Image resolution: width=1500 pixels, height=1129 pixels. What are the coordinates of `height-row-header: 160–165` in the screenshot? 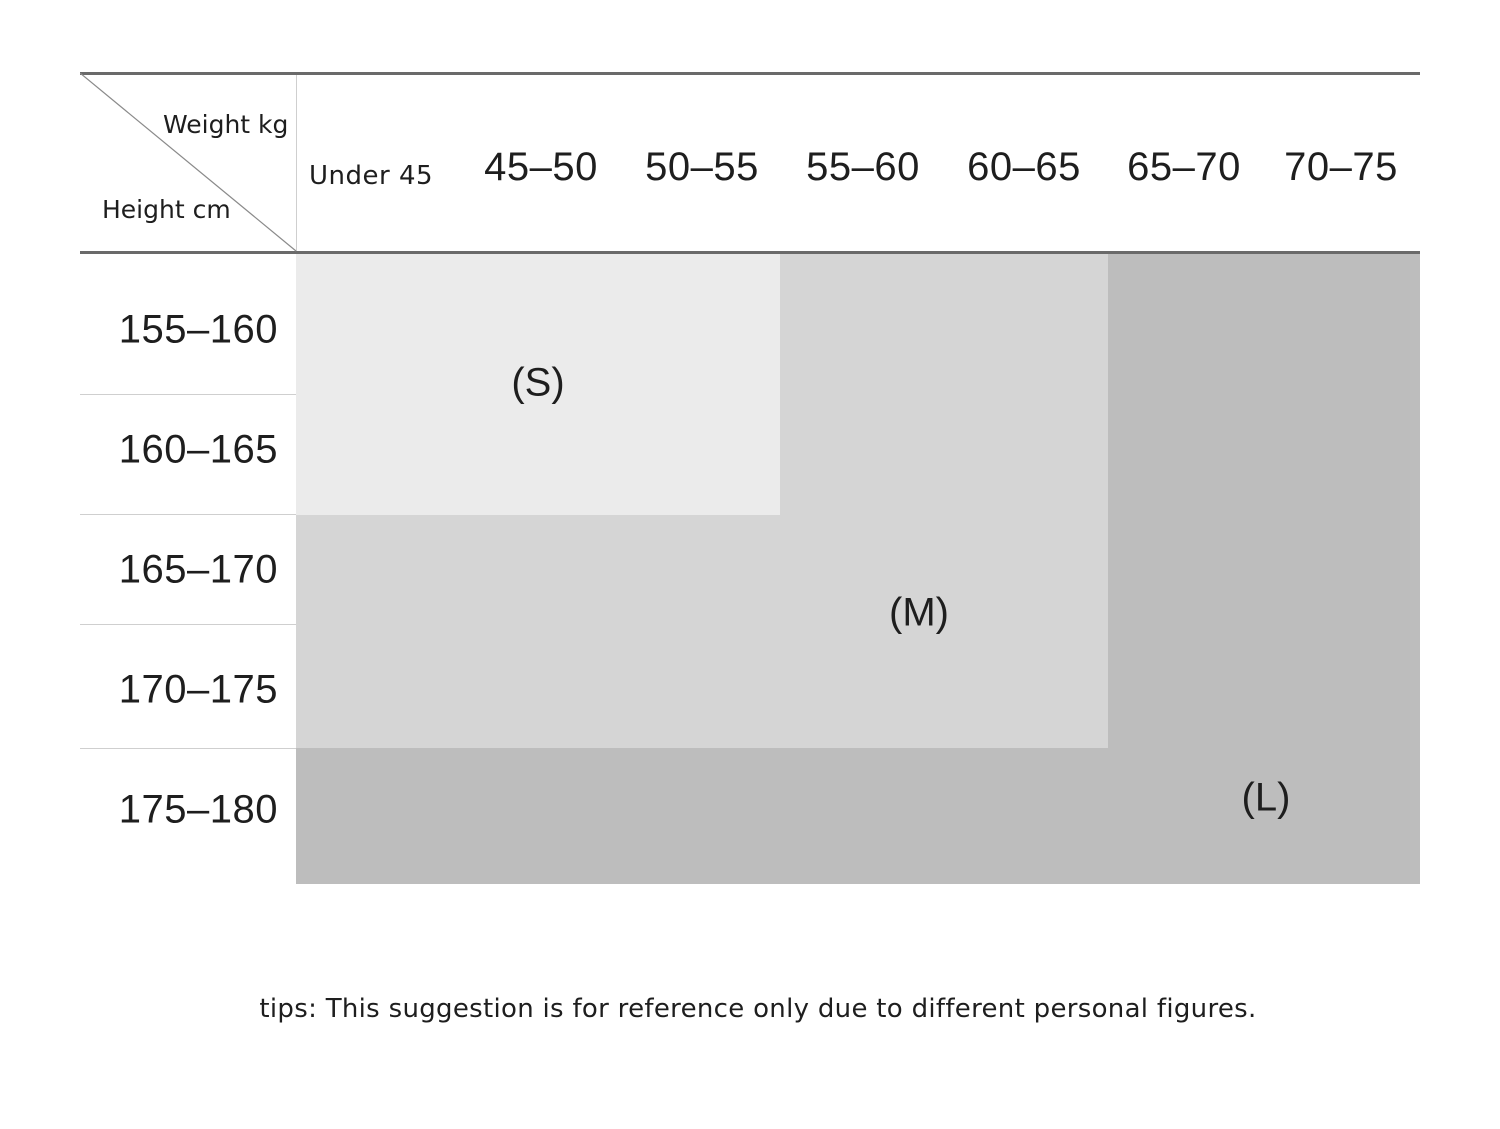 It's located at (198, 449).